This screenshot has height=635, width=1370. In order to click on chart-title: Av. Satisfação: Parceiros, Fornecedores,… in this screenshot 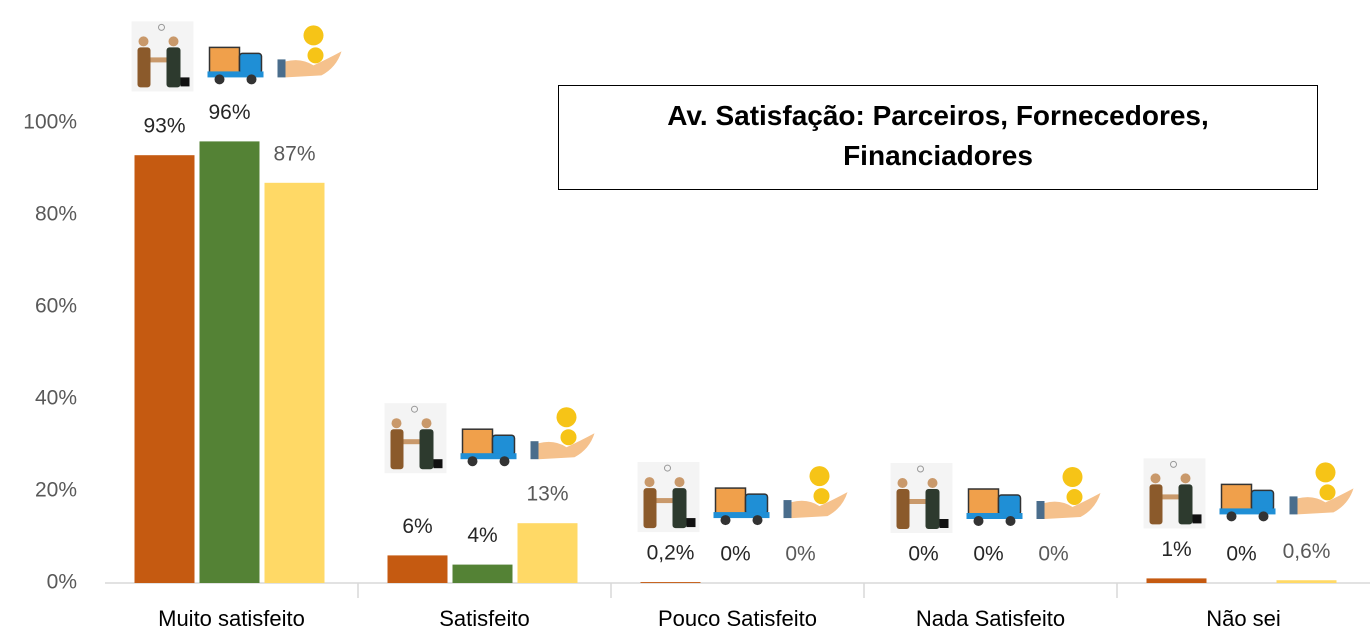, I will do `click(938, 137)`.